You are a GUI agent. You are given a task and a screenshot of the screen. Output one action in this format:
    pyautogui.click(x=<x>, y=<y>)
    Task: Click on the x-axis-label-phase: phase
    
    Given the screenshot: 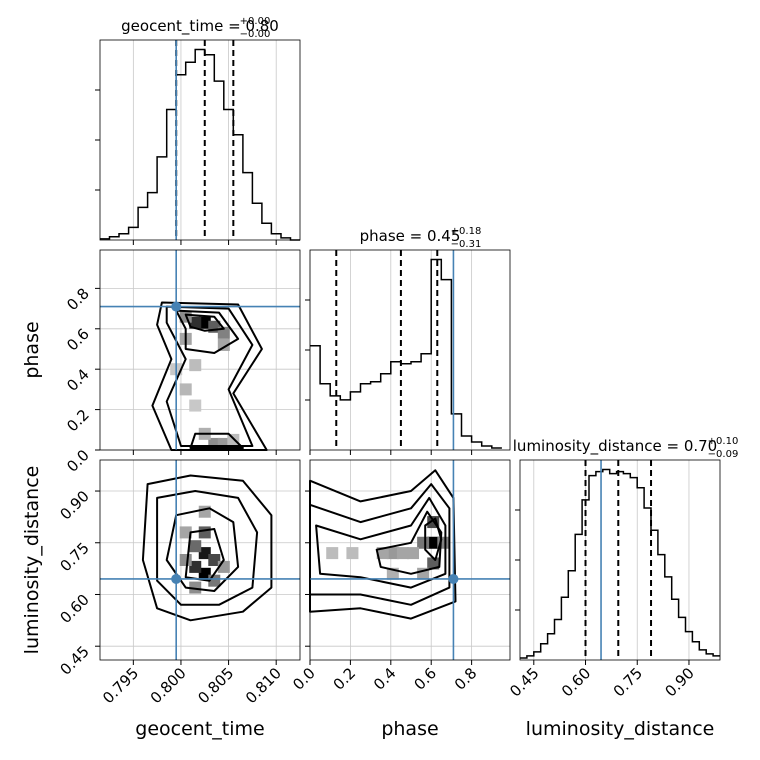 What is the action you would take?
    pyautogui.click(x=409, y=729)
    